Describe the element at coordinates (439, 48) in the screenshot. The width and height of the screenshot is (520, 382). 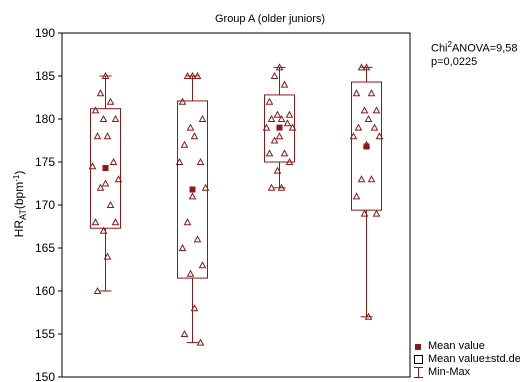
I see `chi-prefix: Chi` at that location.